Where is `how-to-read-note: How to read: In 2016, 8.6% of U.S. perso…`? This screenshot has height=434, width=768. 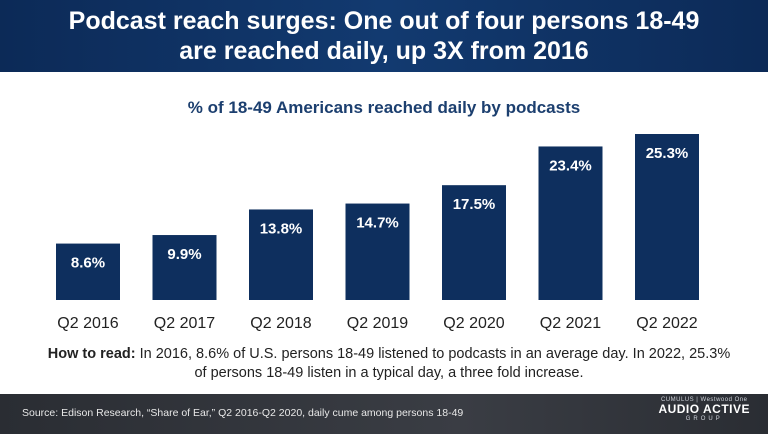 how-to-read-note: How to read: In 2016, 8.6% of U.S. perso… is located at coordinates (389, 364).